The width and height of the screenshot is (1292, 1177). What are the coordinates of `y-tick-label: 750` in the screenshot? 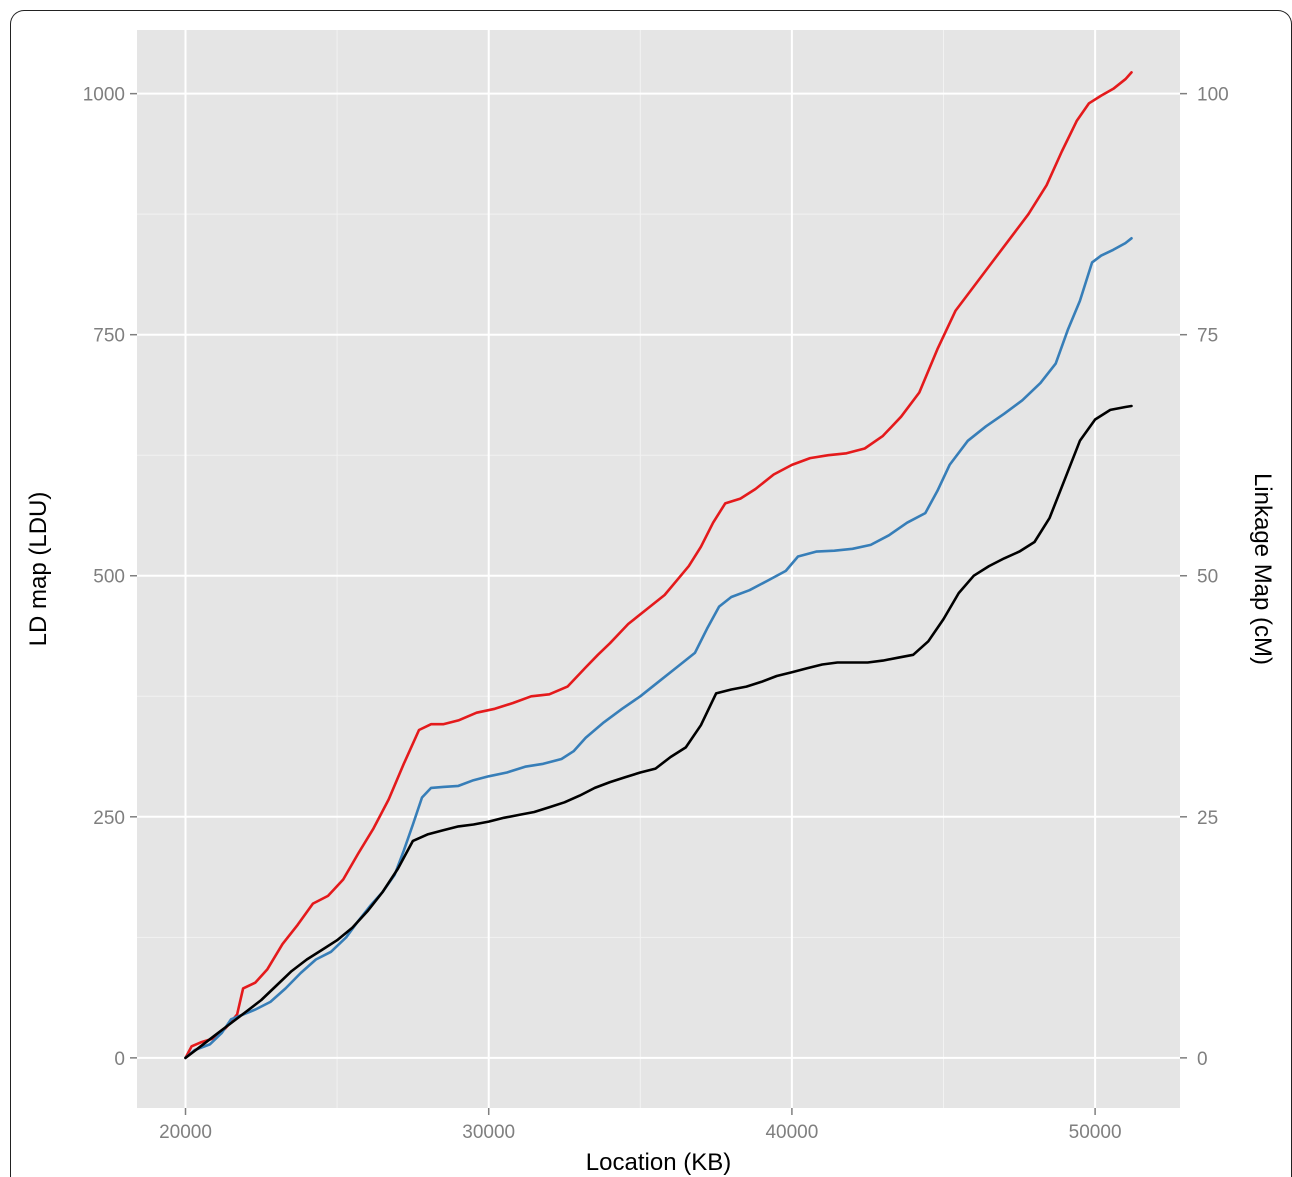 It's located at (109, 336).